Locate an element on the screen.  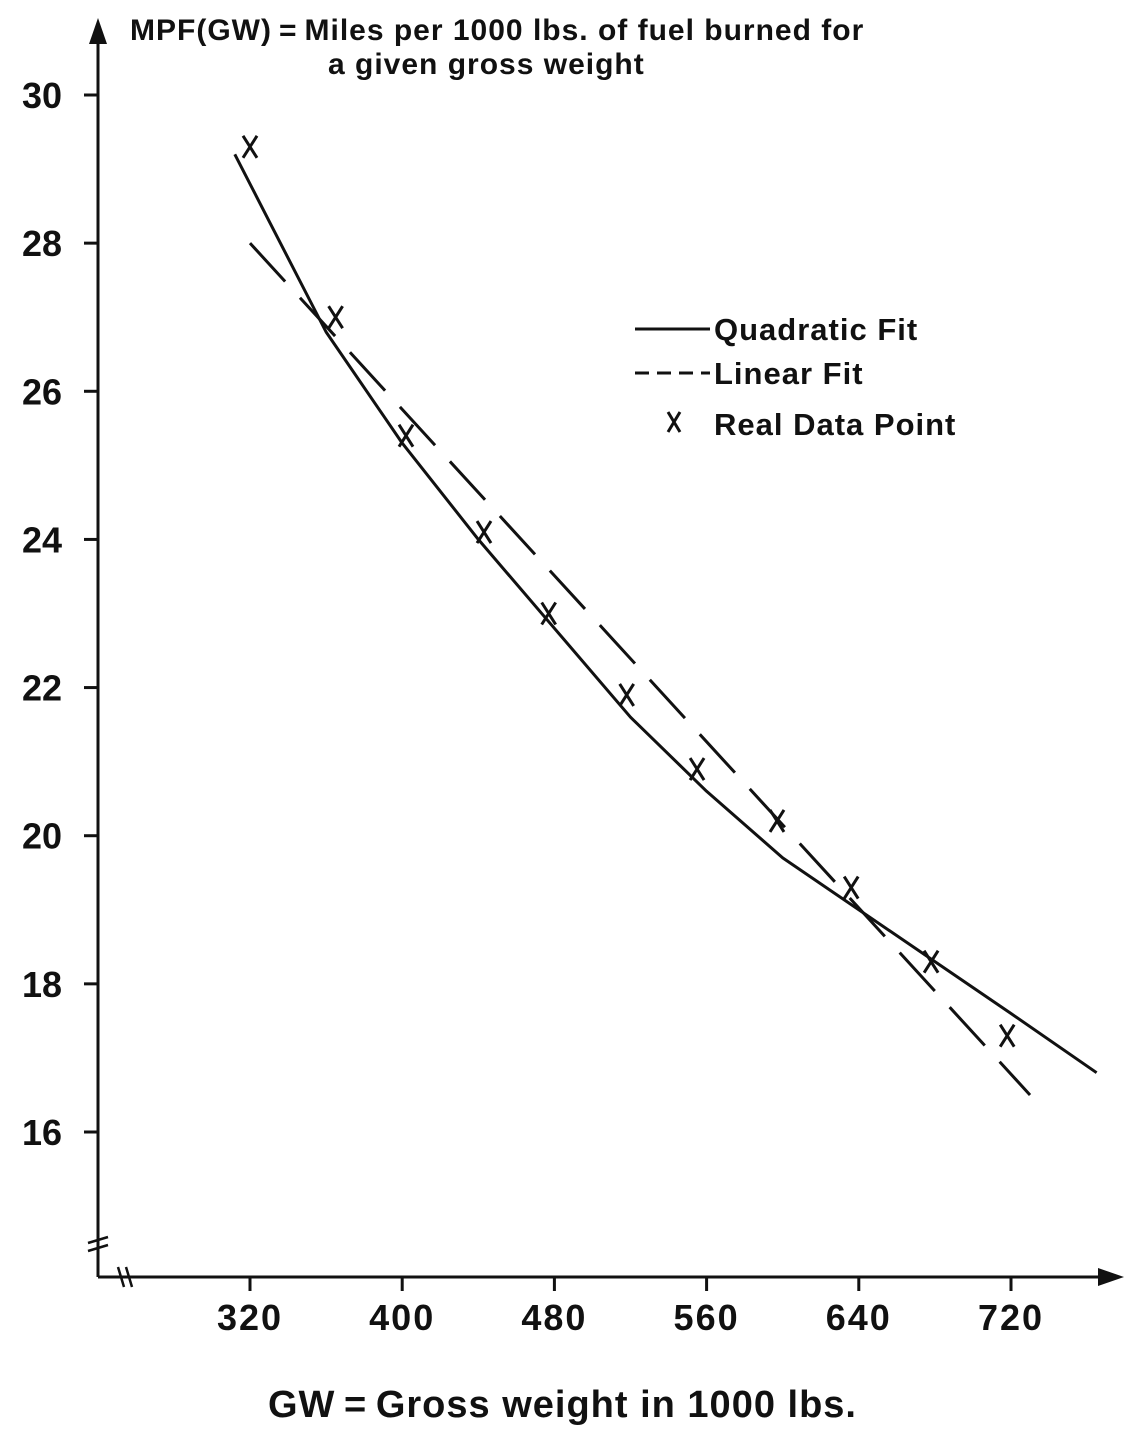
chart-title-line2: a given gross weight is located at coordinates (486, 64).